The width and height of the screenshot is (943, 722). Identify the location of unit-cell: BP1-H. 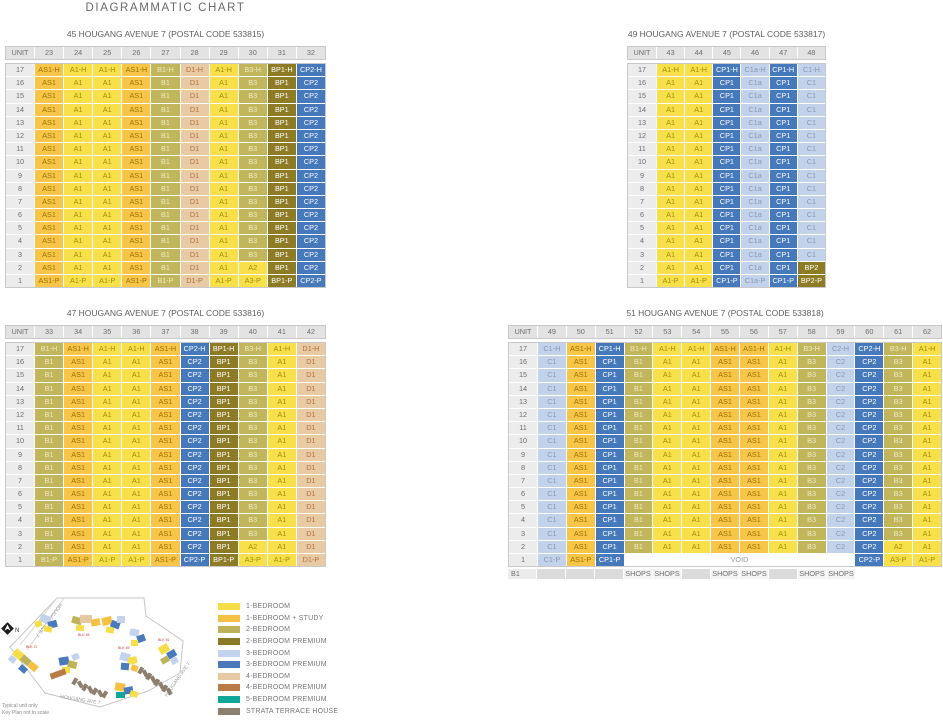
(223, 349).